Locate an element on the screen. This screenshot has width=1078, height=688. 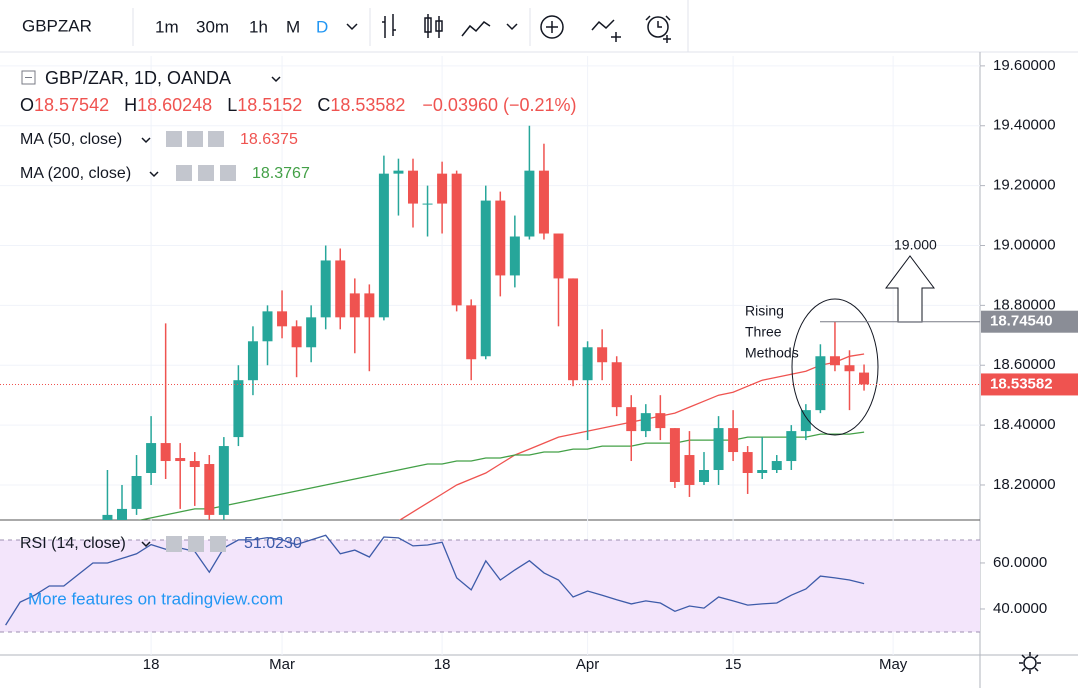
bars-icon is located at coordinates (389, 26).